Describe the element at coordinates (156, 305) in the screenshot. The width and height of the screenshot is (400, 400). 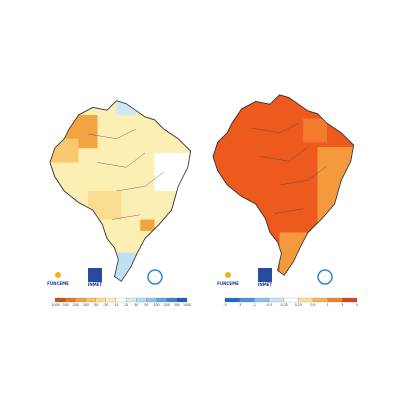
I see `colorbar-label: 100` at that location.